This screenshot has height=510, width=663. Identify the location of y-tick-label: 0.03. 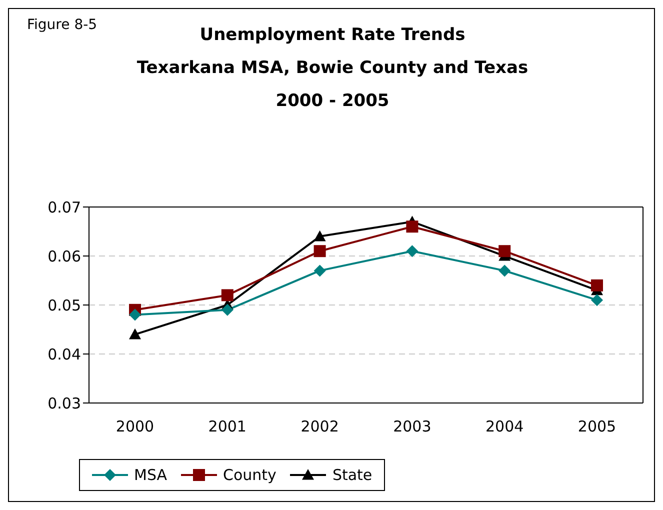
(64, 403).